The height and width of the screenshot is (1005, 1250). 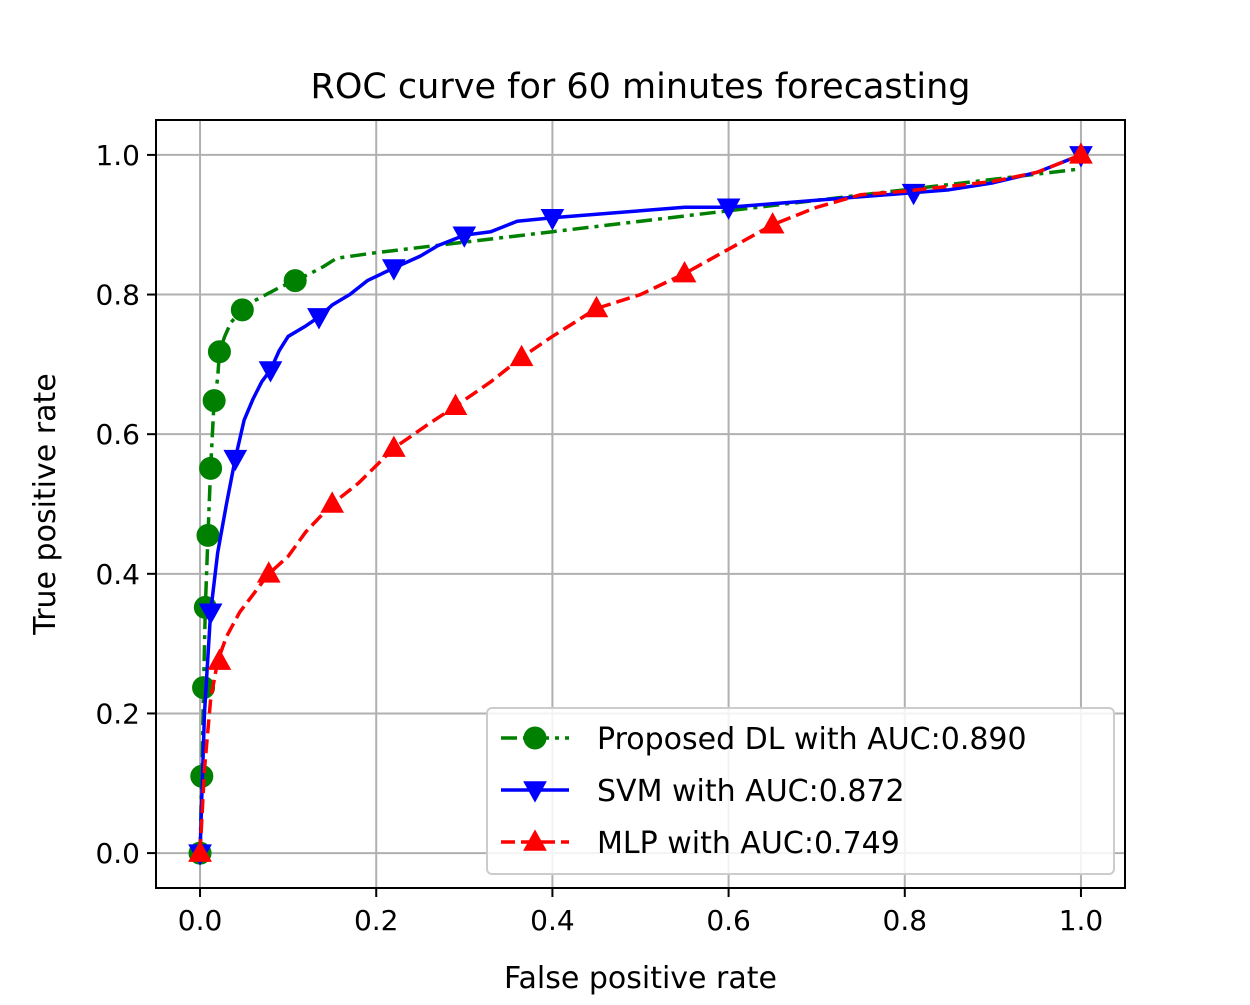 I want to click on legend-box, so click(x=800, y=791).